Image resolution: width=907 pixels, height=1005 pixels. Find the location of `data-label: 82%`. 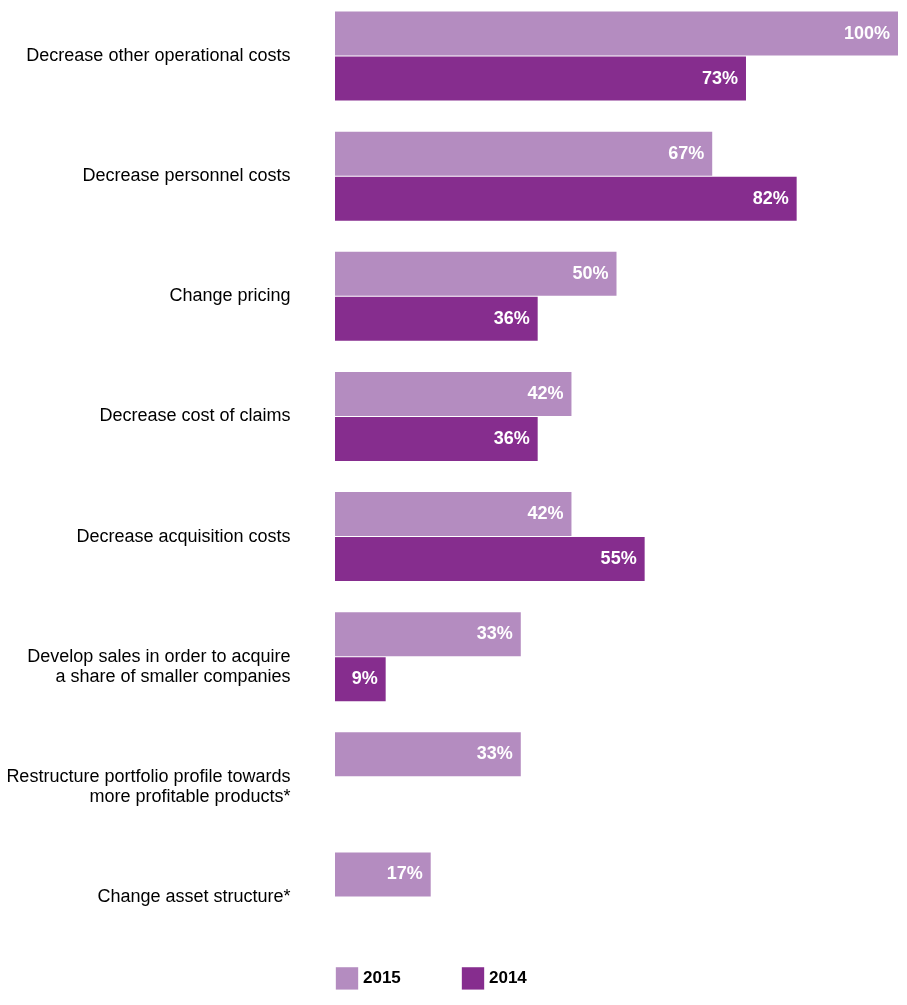

data-label: 82% is located at coordinates (770, 197).